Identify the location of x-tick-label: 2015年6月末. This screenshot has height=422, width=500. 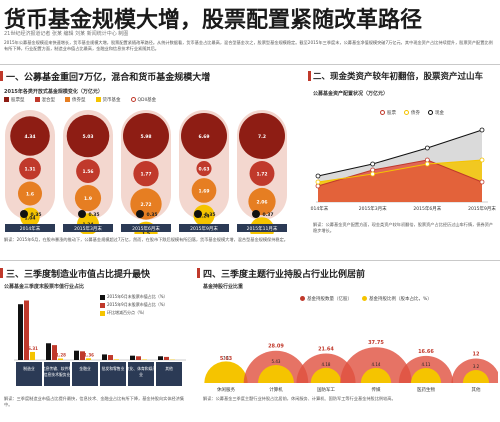
(427, 208).